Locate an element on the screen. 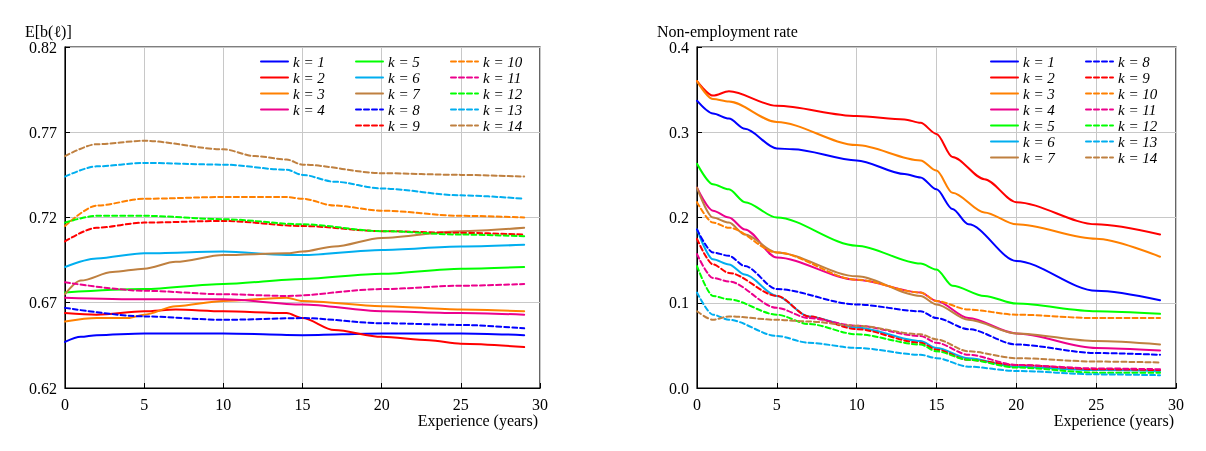  y-tick-label: 0.2 is located at coordinates (679, 217).